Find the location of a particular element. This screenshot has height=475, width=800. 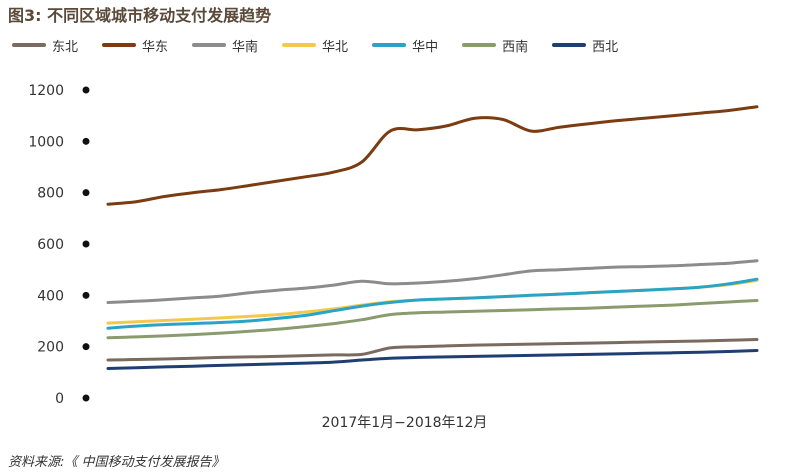

y-tick-label-0: 0 is located at coordinates (59, 399).